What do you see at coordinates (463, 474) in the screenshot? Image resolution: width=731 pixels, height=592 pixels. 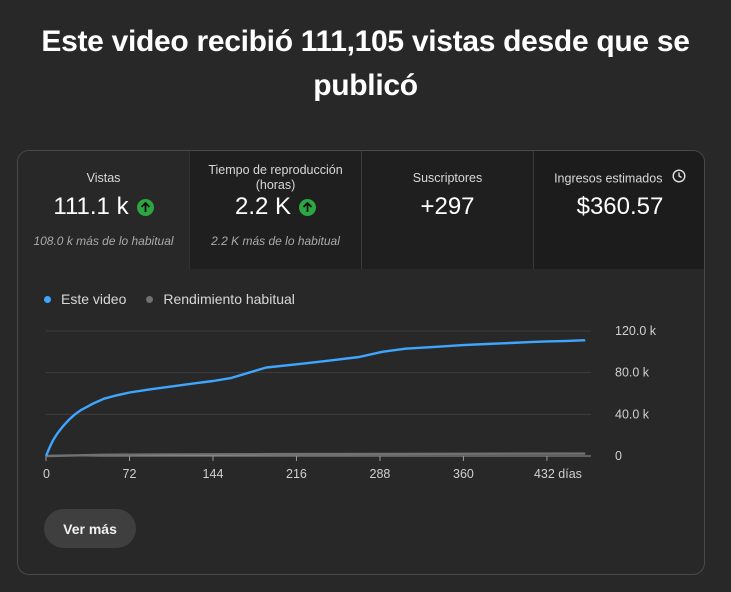 I see `x-tick-label: 360` at bounding box center [463, 474].